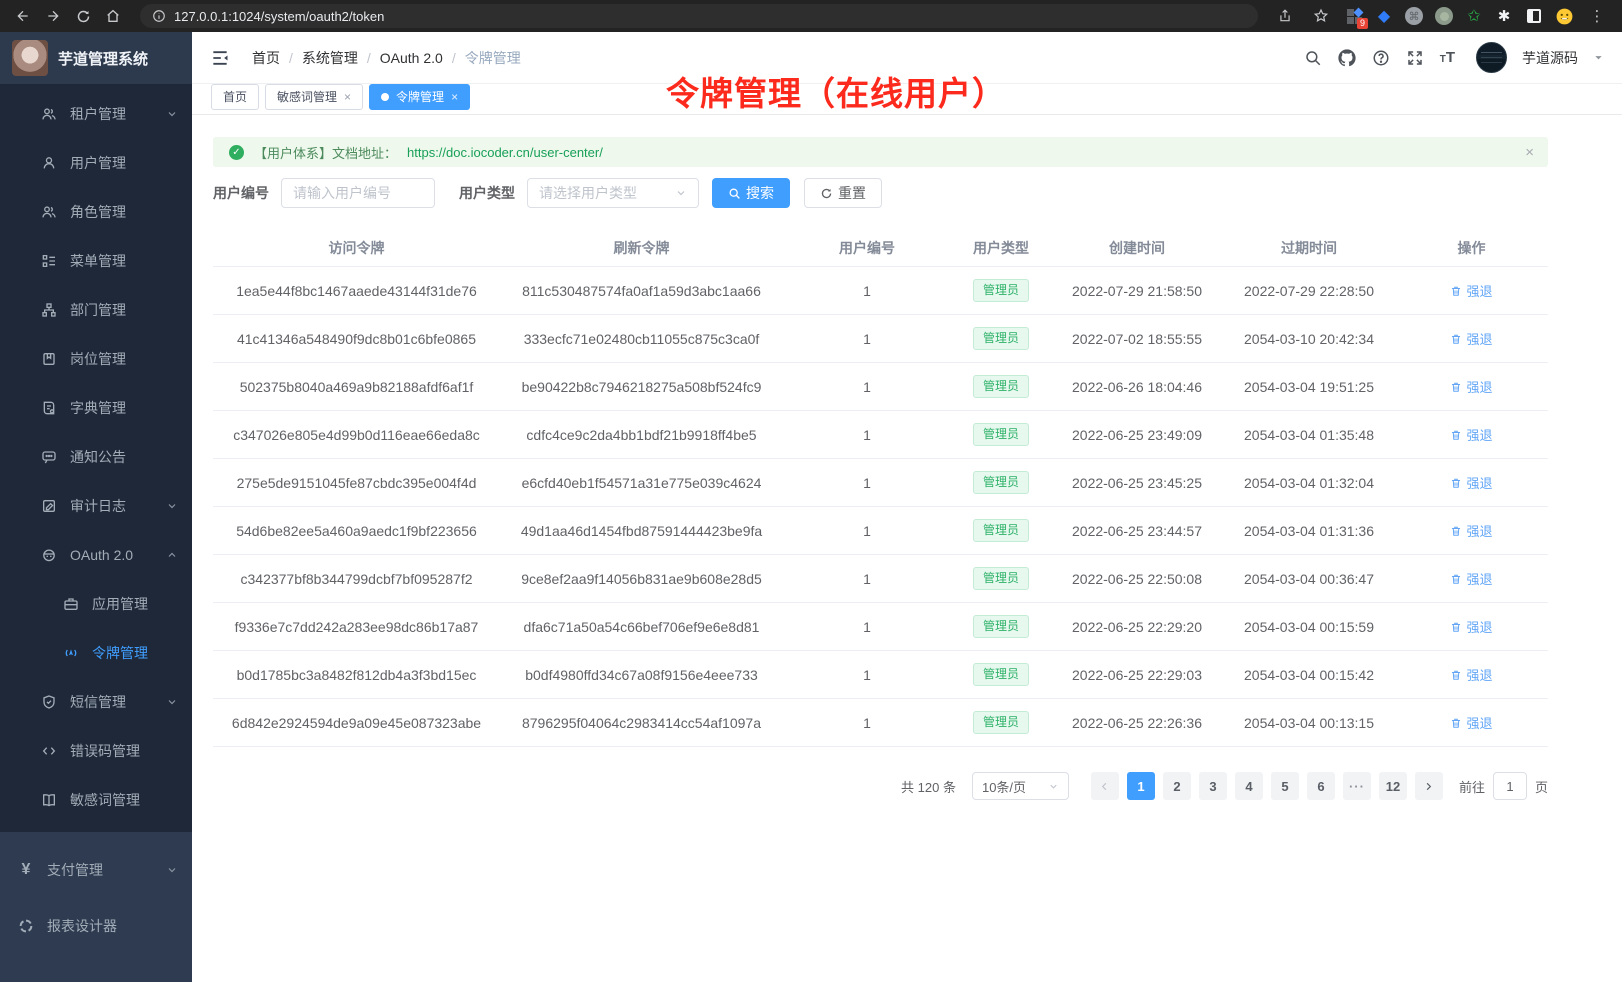  Describe the element at coordinates (641, 482) in the screenshot. I see `refresh-token-cell: e6cfd40eb1f54571a31e775e039c4624` at that location.